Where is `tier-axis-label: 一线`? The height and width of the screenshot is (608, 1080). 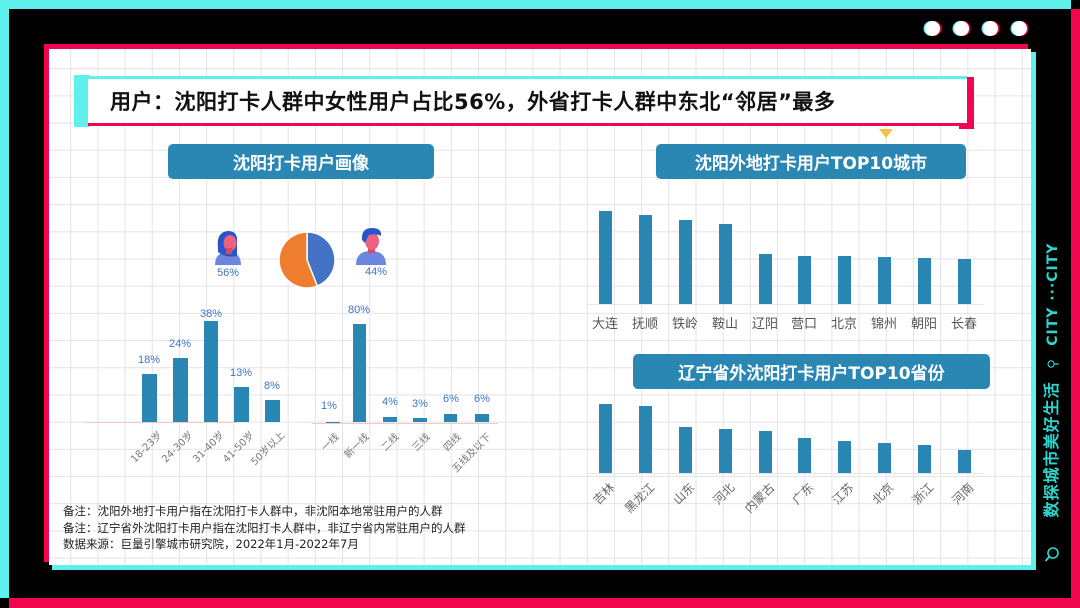
tier-axis-label: 一线 is located at coordinates (330, 442).